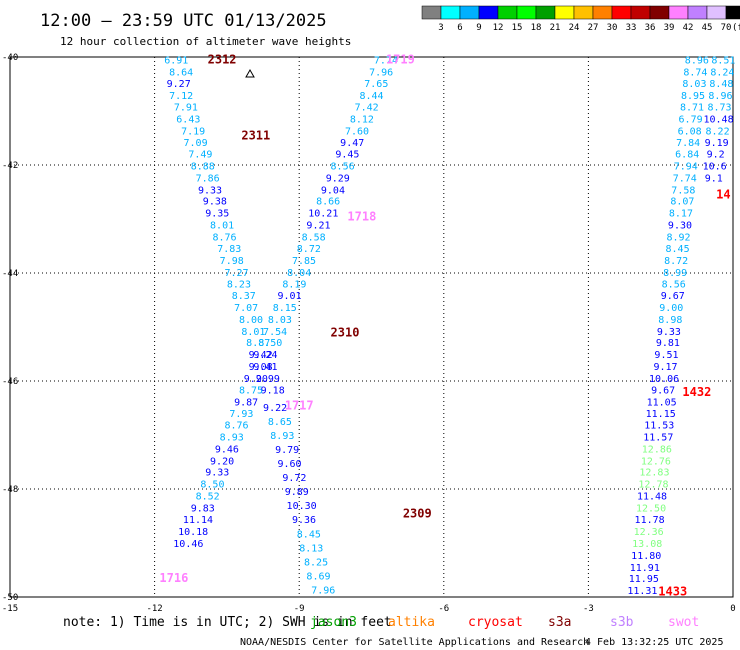 The width and height of the screenshot is (740, 650). What do you see at coordinates (181, 96) in the screenshot?
I see `wave-height-value: 7.12` at bounding box center [181, 96].